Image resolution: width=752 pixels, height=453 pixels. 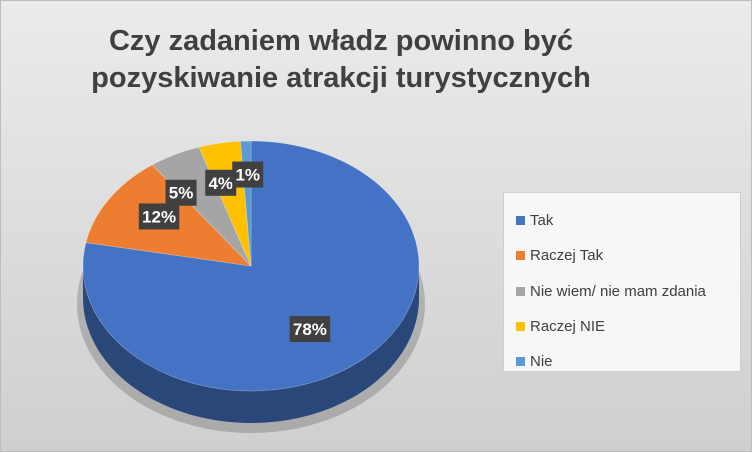 What do you see at coordinates (520, 221) in the screenshot?
I see `legend-swatch-tak` at bounding box center [520, 221].